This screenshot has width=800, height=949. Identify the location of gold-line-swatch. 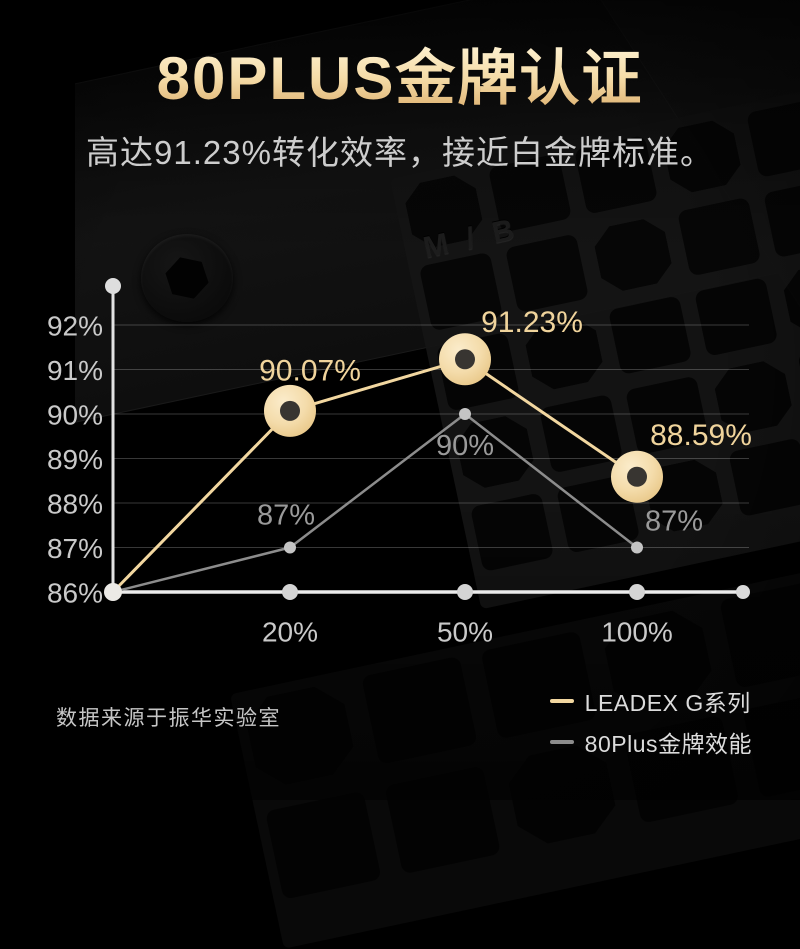
(561, 701).